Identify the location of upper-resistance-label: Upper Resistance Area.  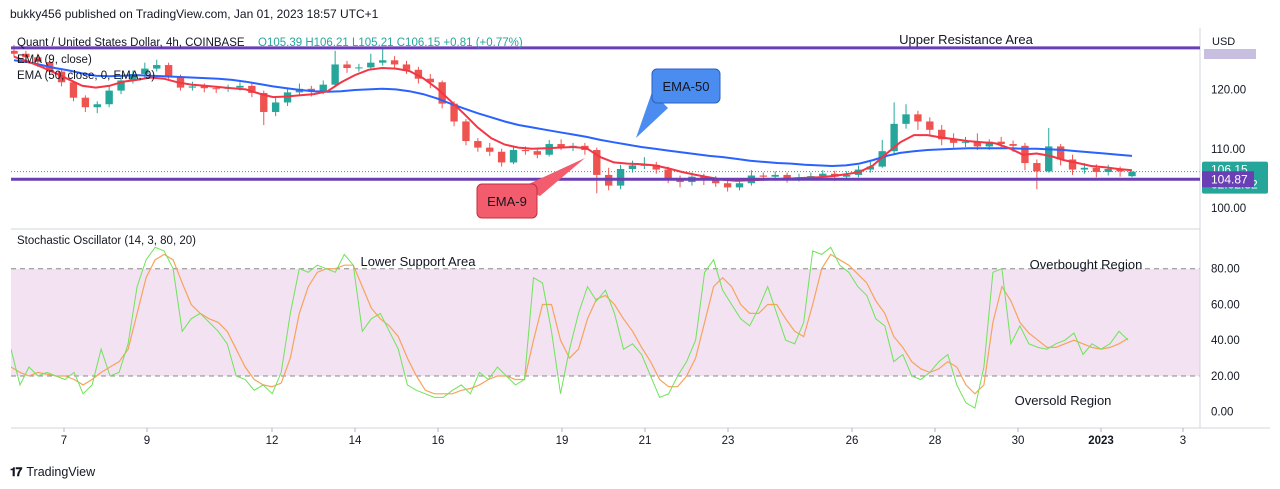
(966, 39).